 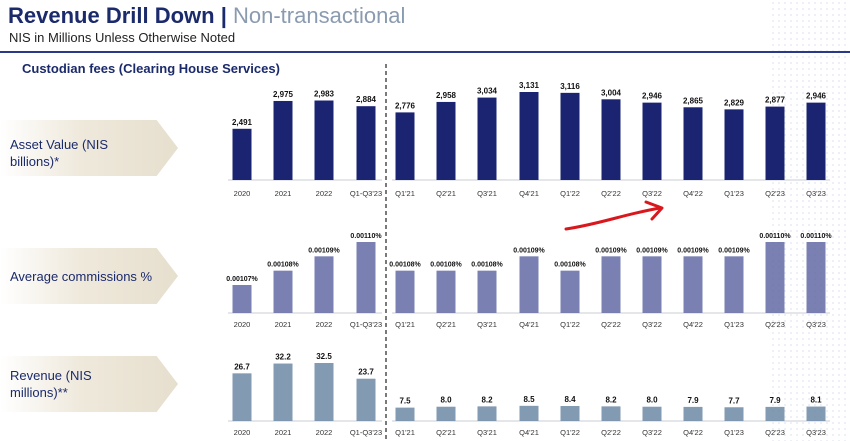 I want to click on background-map-pattern, so click(x=810, y=220).